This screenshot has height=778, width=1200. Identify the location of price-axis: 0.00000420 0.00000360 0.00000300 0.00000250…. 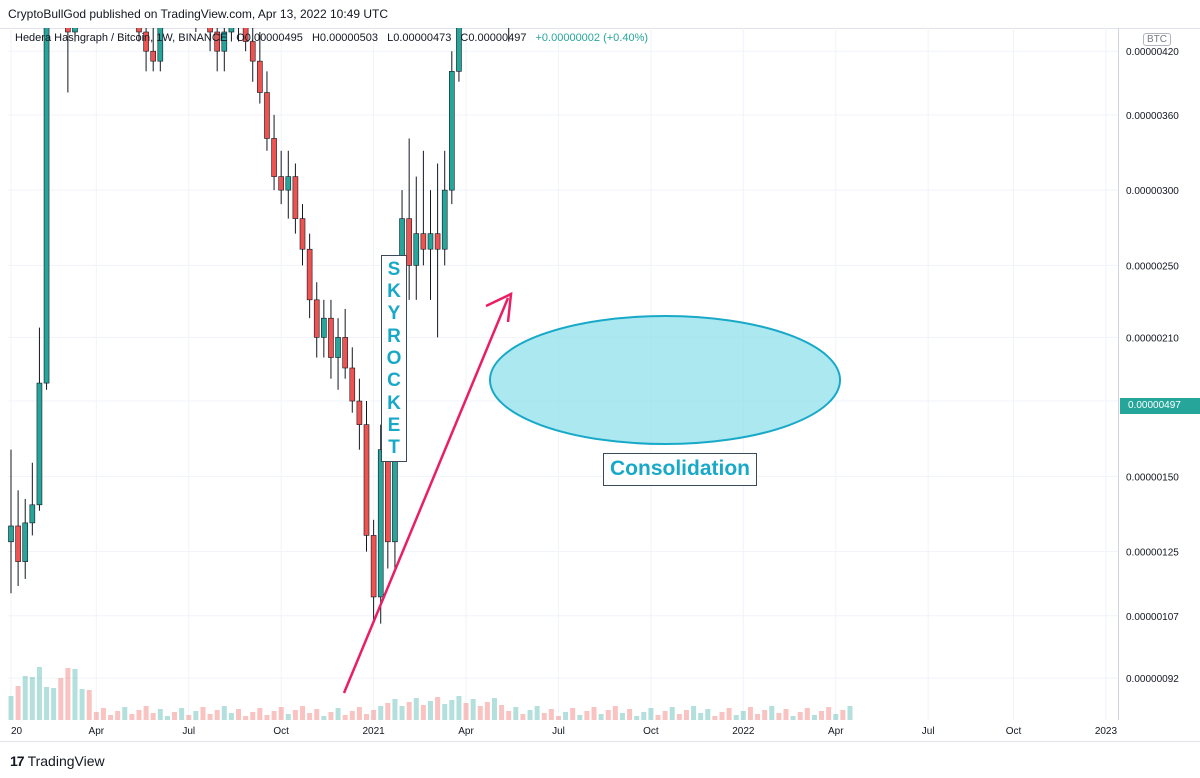
(1159, 374).